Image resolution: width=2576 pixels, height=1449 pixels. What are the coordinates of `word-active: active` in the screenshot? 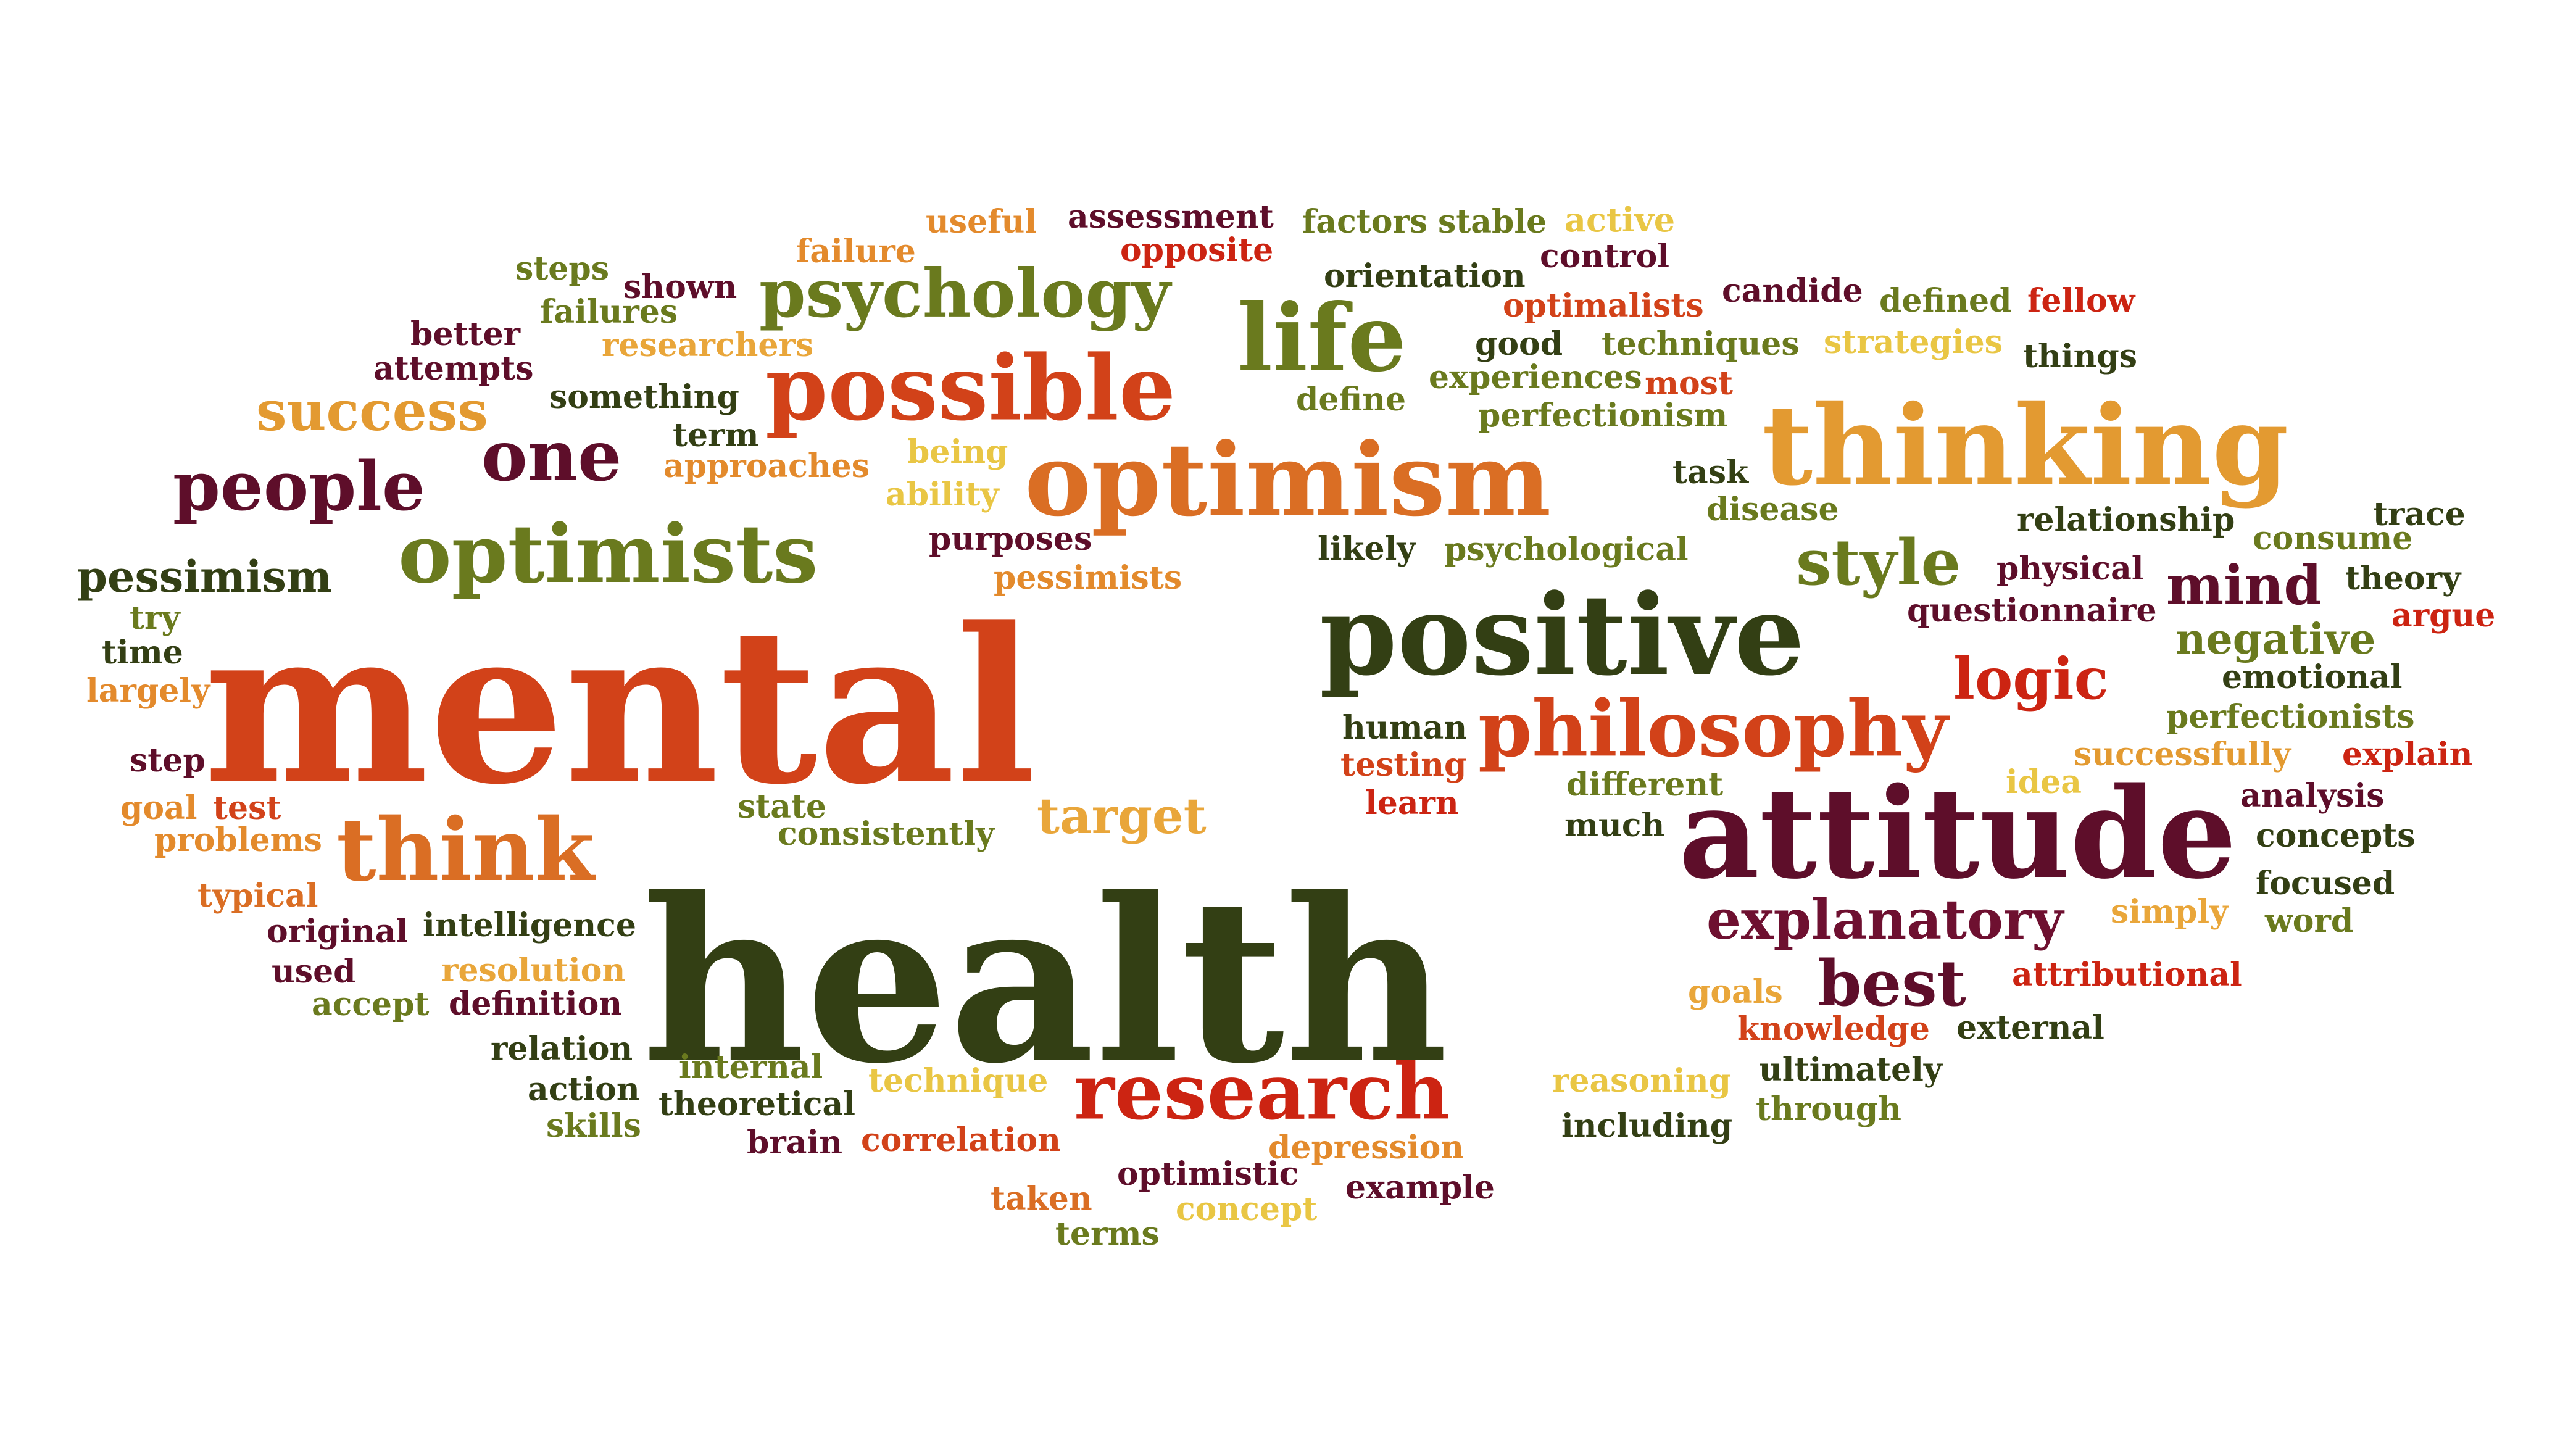 It's located at (1619, 219).